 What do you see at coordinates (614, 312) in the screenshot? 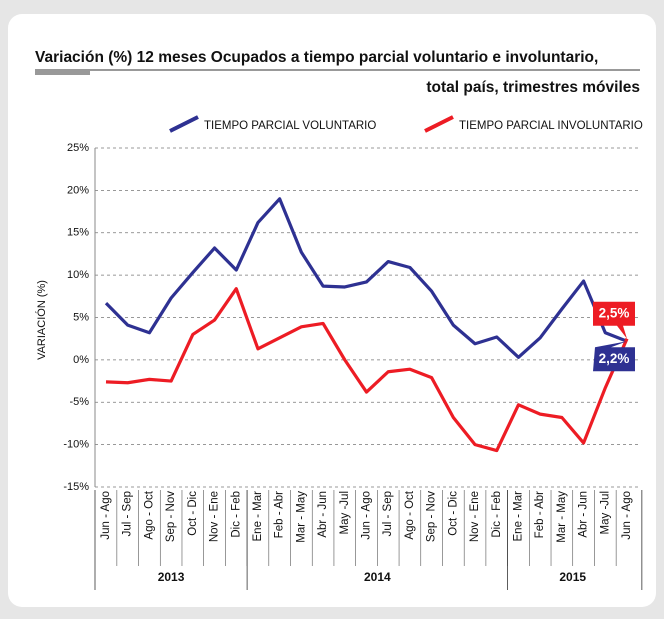
I see `value-label: 2,5%` at bounding box center [614, 312].